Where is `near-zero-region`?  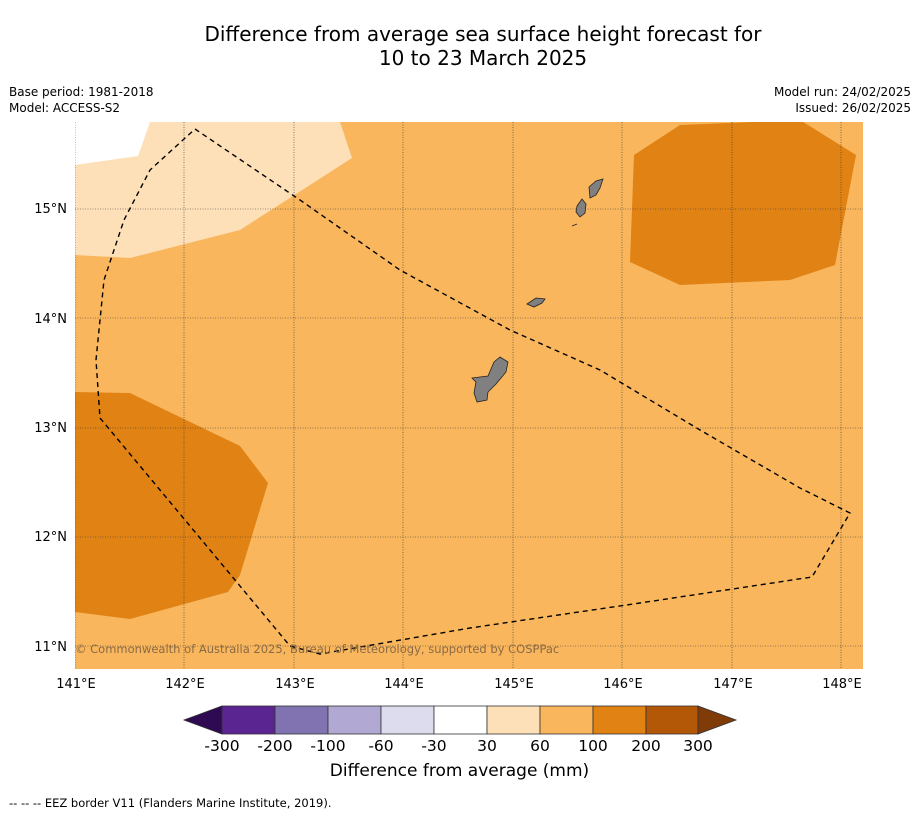
near-zero-region is located at coordinates (112, 143).